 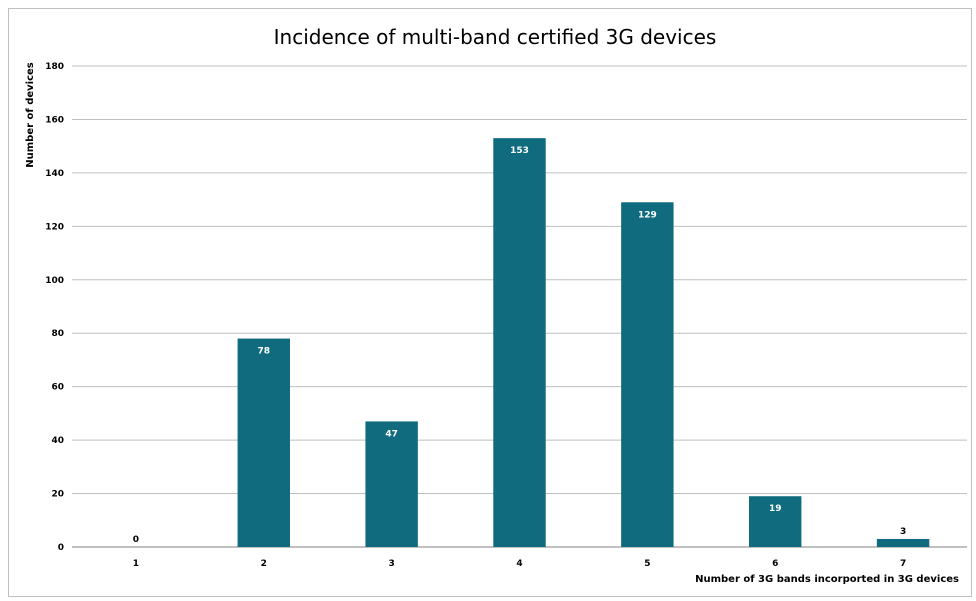 What do you see at coordinates (775, 509) in the screenshot?
I see `data-label-6: 19` at bounding box center [775, 509].